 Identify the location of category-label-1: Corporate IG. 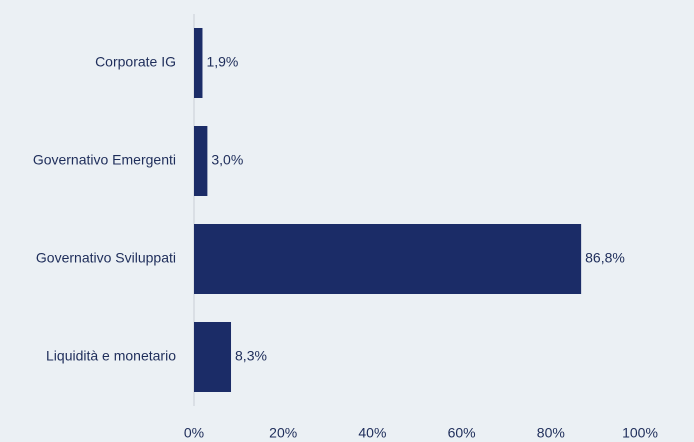
(135, 62).